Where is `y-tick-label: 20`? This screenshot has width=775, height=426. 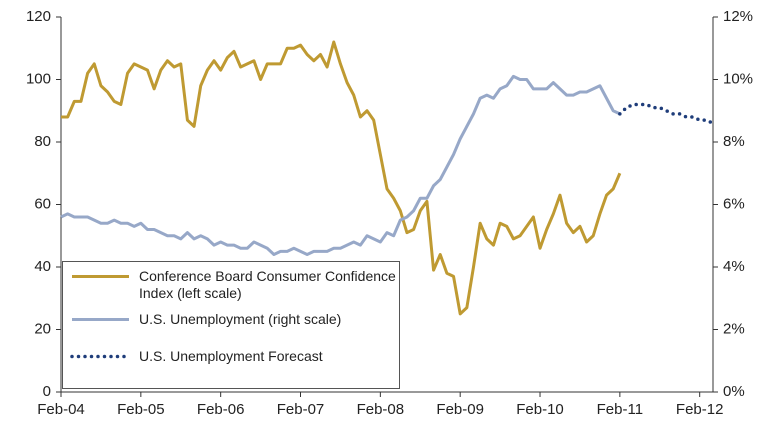 y-tick-label: 20 is located at coordinates (42, 328).